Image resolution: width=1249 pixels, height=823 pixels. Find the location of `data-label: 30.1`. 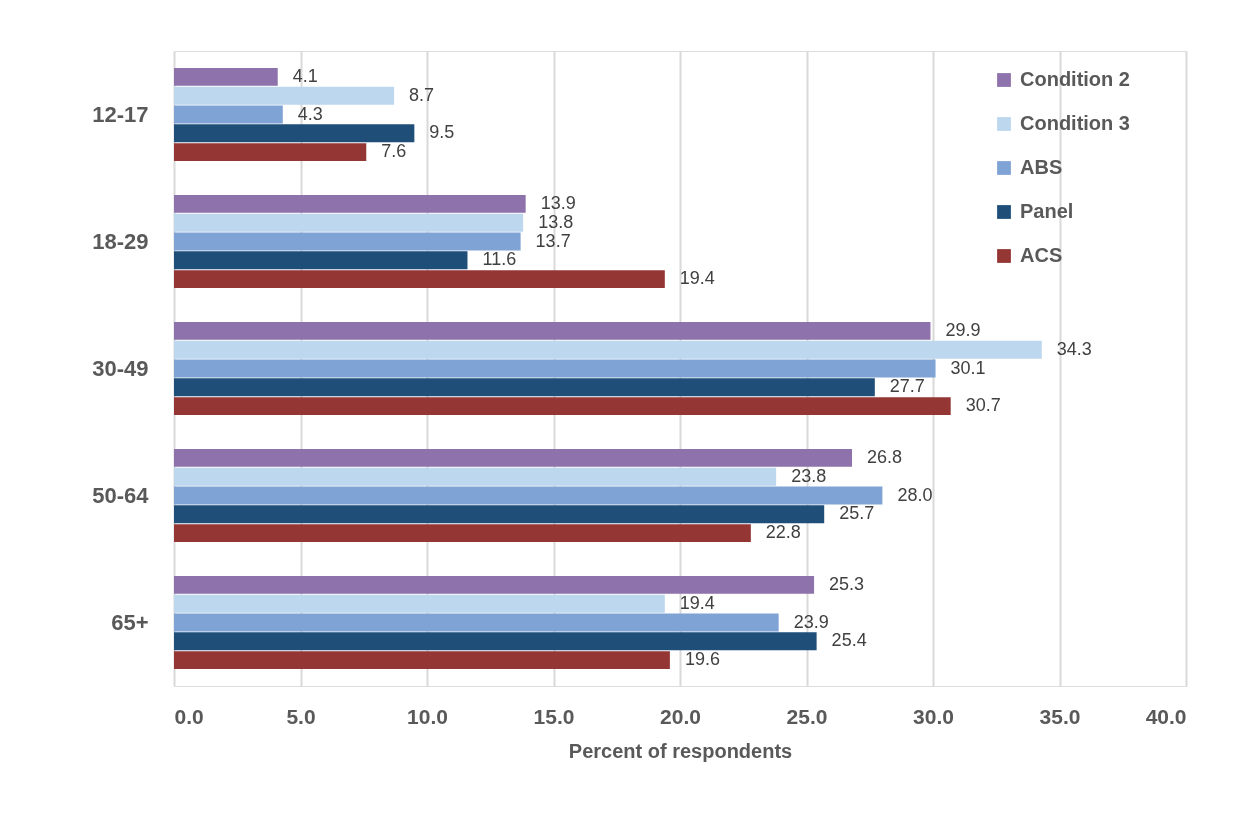

data-label: 30.1 is located at coordinates (968, 367).